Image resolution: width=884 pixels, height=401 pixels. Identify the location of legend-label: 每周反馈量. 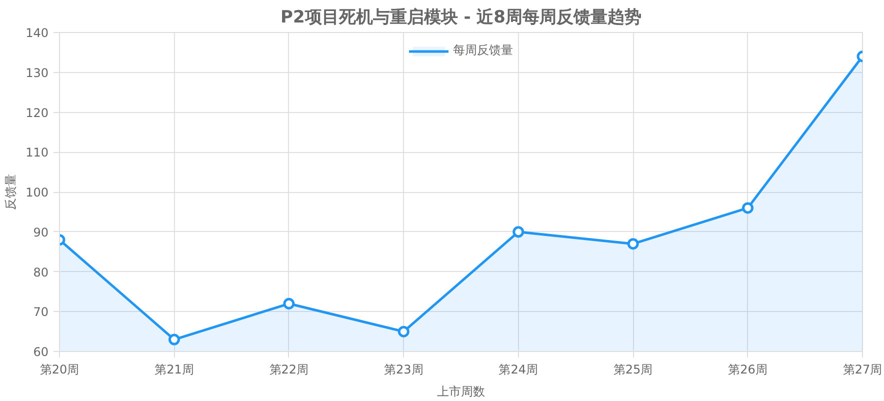
(483, 50).